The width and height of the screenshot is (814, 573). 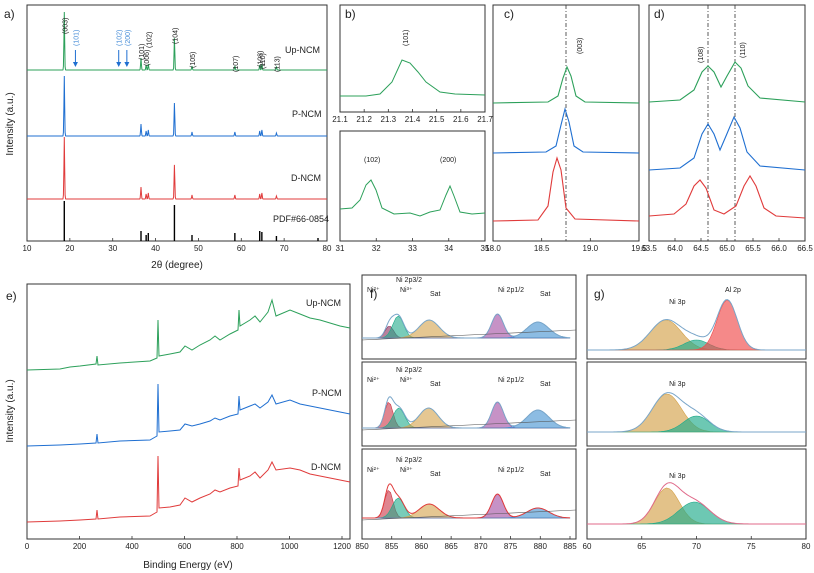 What do you see at coordinates (493, 248) in the screenshot?
I see `panel-c-x-tick-label: 18.0` at bounding box center [493, 248].